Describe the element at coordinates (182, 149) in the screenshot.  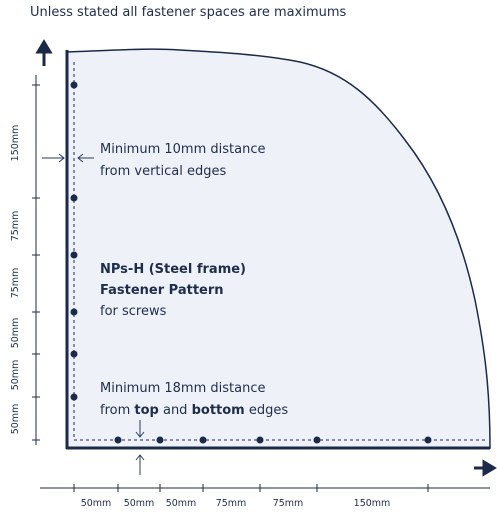
I see `note: Minimum 10mm distance` at that location.